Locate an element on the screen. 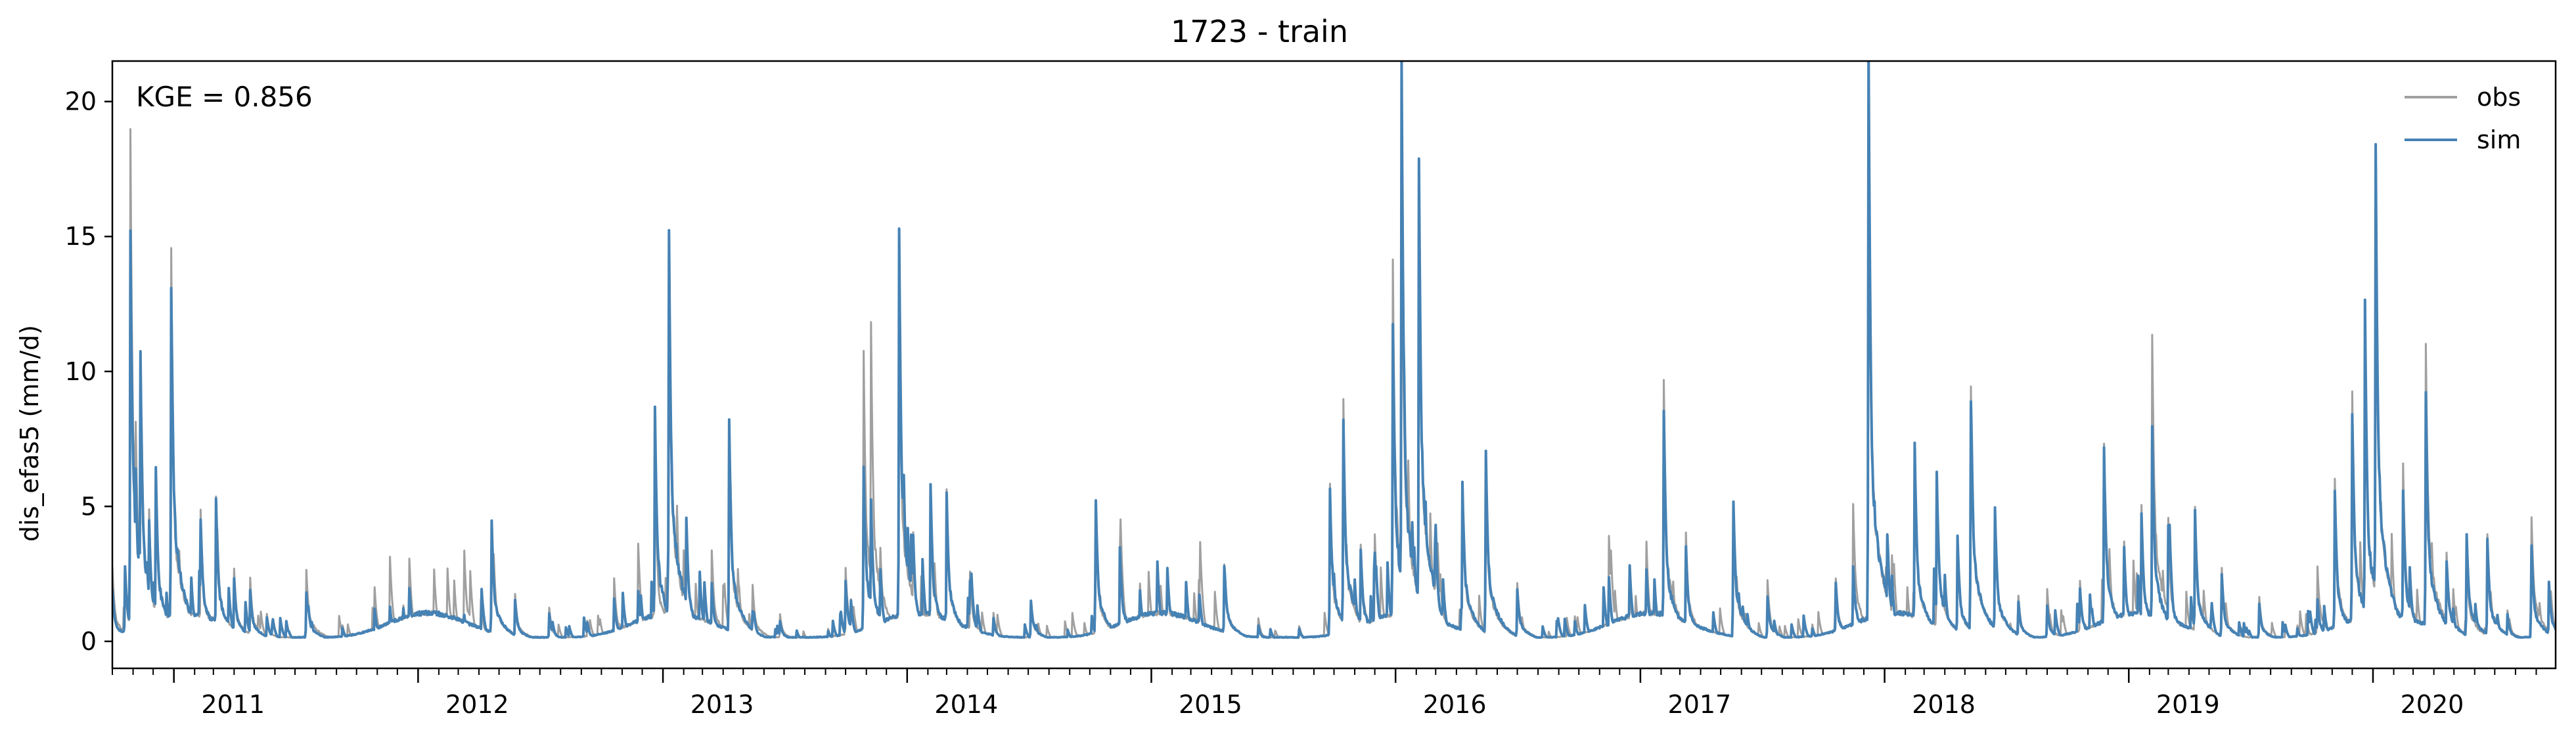 This screenshot has width=2576, height=734. legend-obs-label: obs is located at coordinates (2499, 97).